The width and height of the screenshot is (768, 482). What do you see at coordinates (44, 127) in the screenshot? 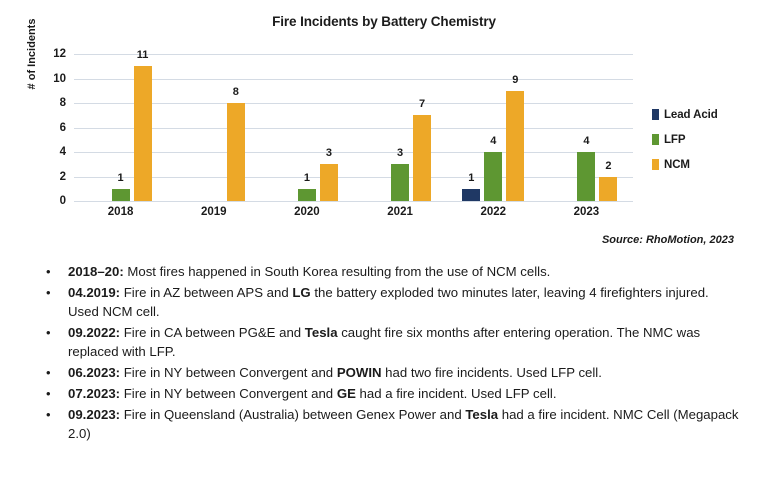
I see `y-axis-tick-labels: 12 10 8 6 4 2 0` at bounding box center [44, 127].